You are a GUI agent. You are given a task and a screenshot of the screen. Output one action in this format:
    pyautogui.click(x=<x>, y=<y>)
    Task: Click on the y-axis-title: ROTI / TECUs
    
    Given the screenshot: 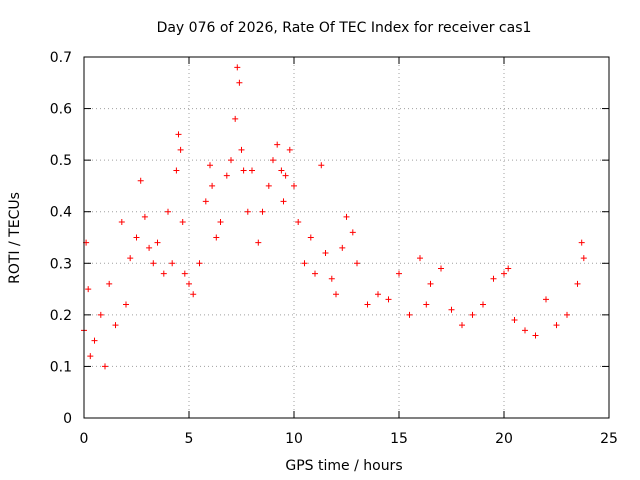 What is the action you would take?
    pyautogui.click(x=15, y=238)
    